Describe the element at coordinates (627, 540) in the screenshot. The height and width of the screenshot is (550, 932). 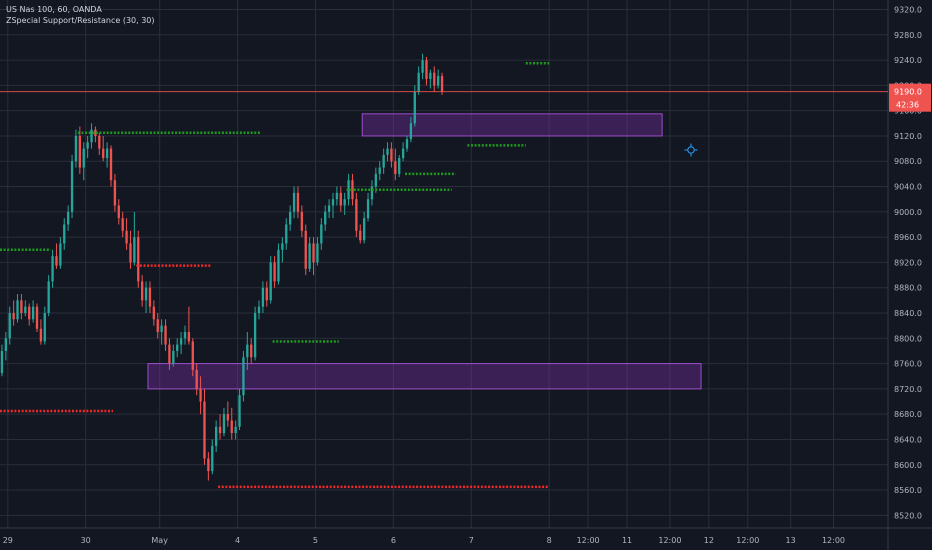
I see `x-tick-label: 11` at that location.